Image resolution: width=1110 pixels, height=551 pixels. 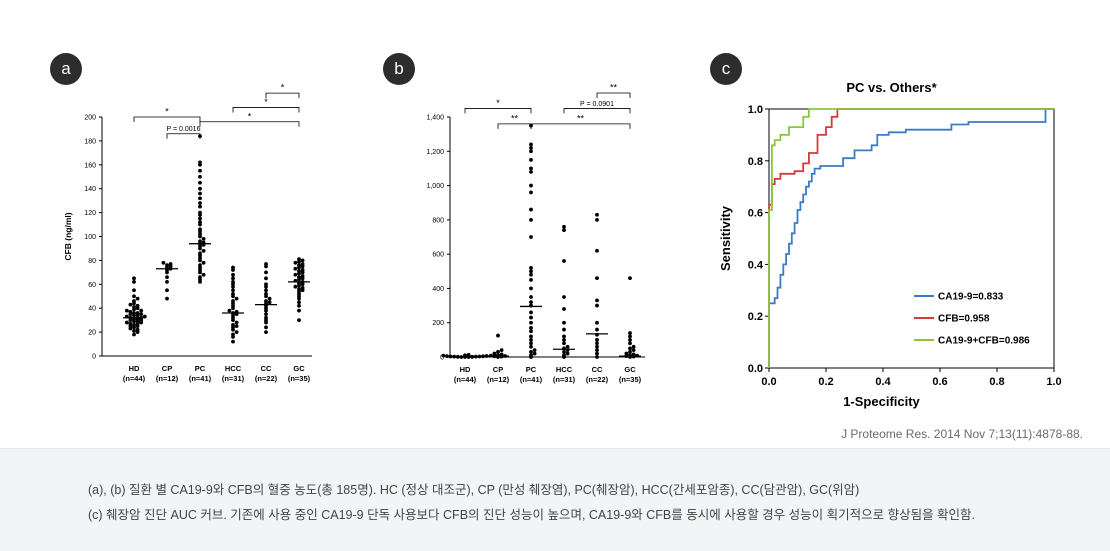 What do you see at coordinates (167, 368) in the screenshot?
I see `category-label-a: CP` at bounding box center [167, 368].